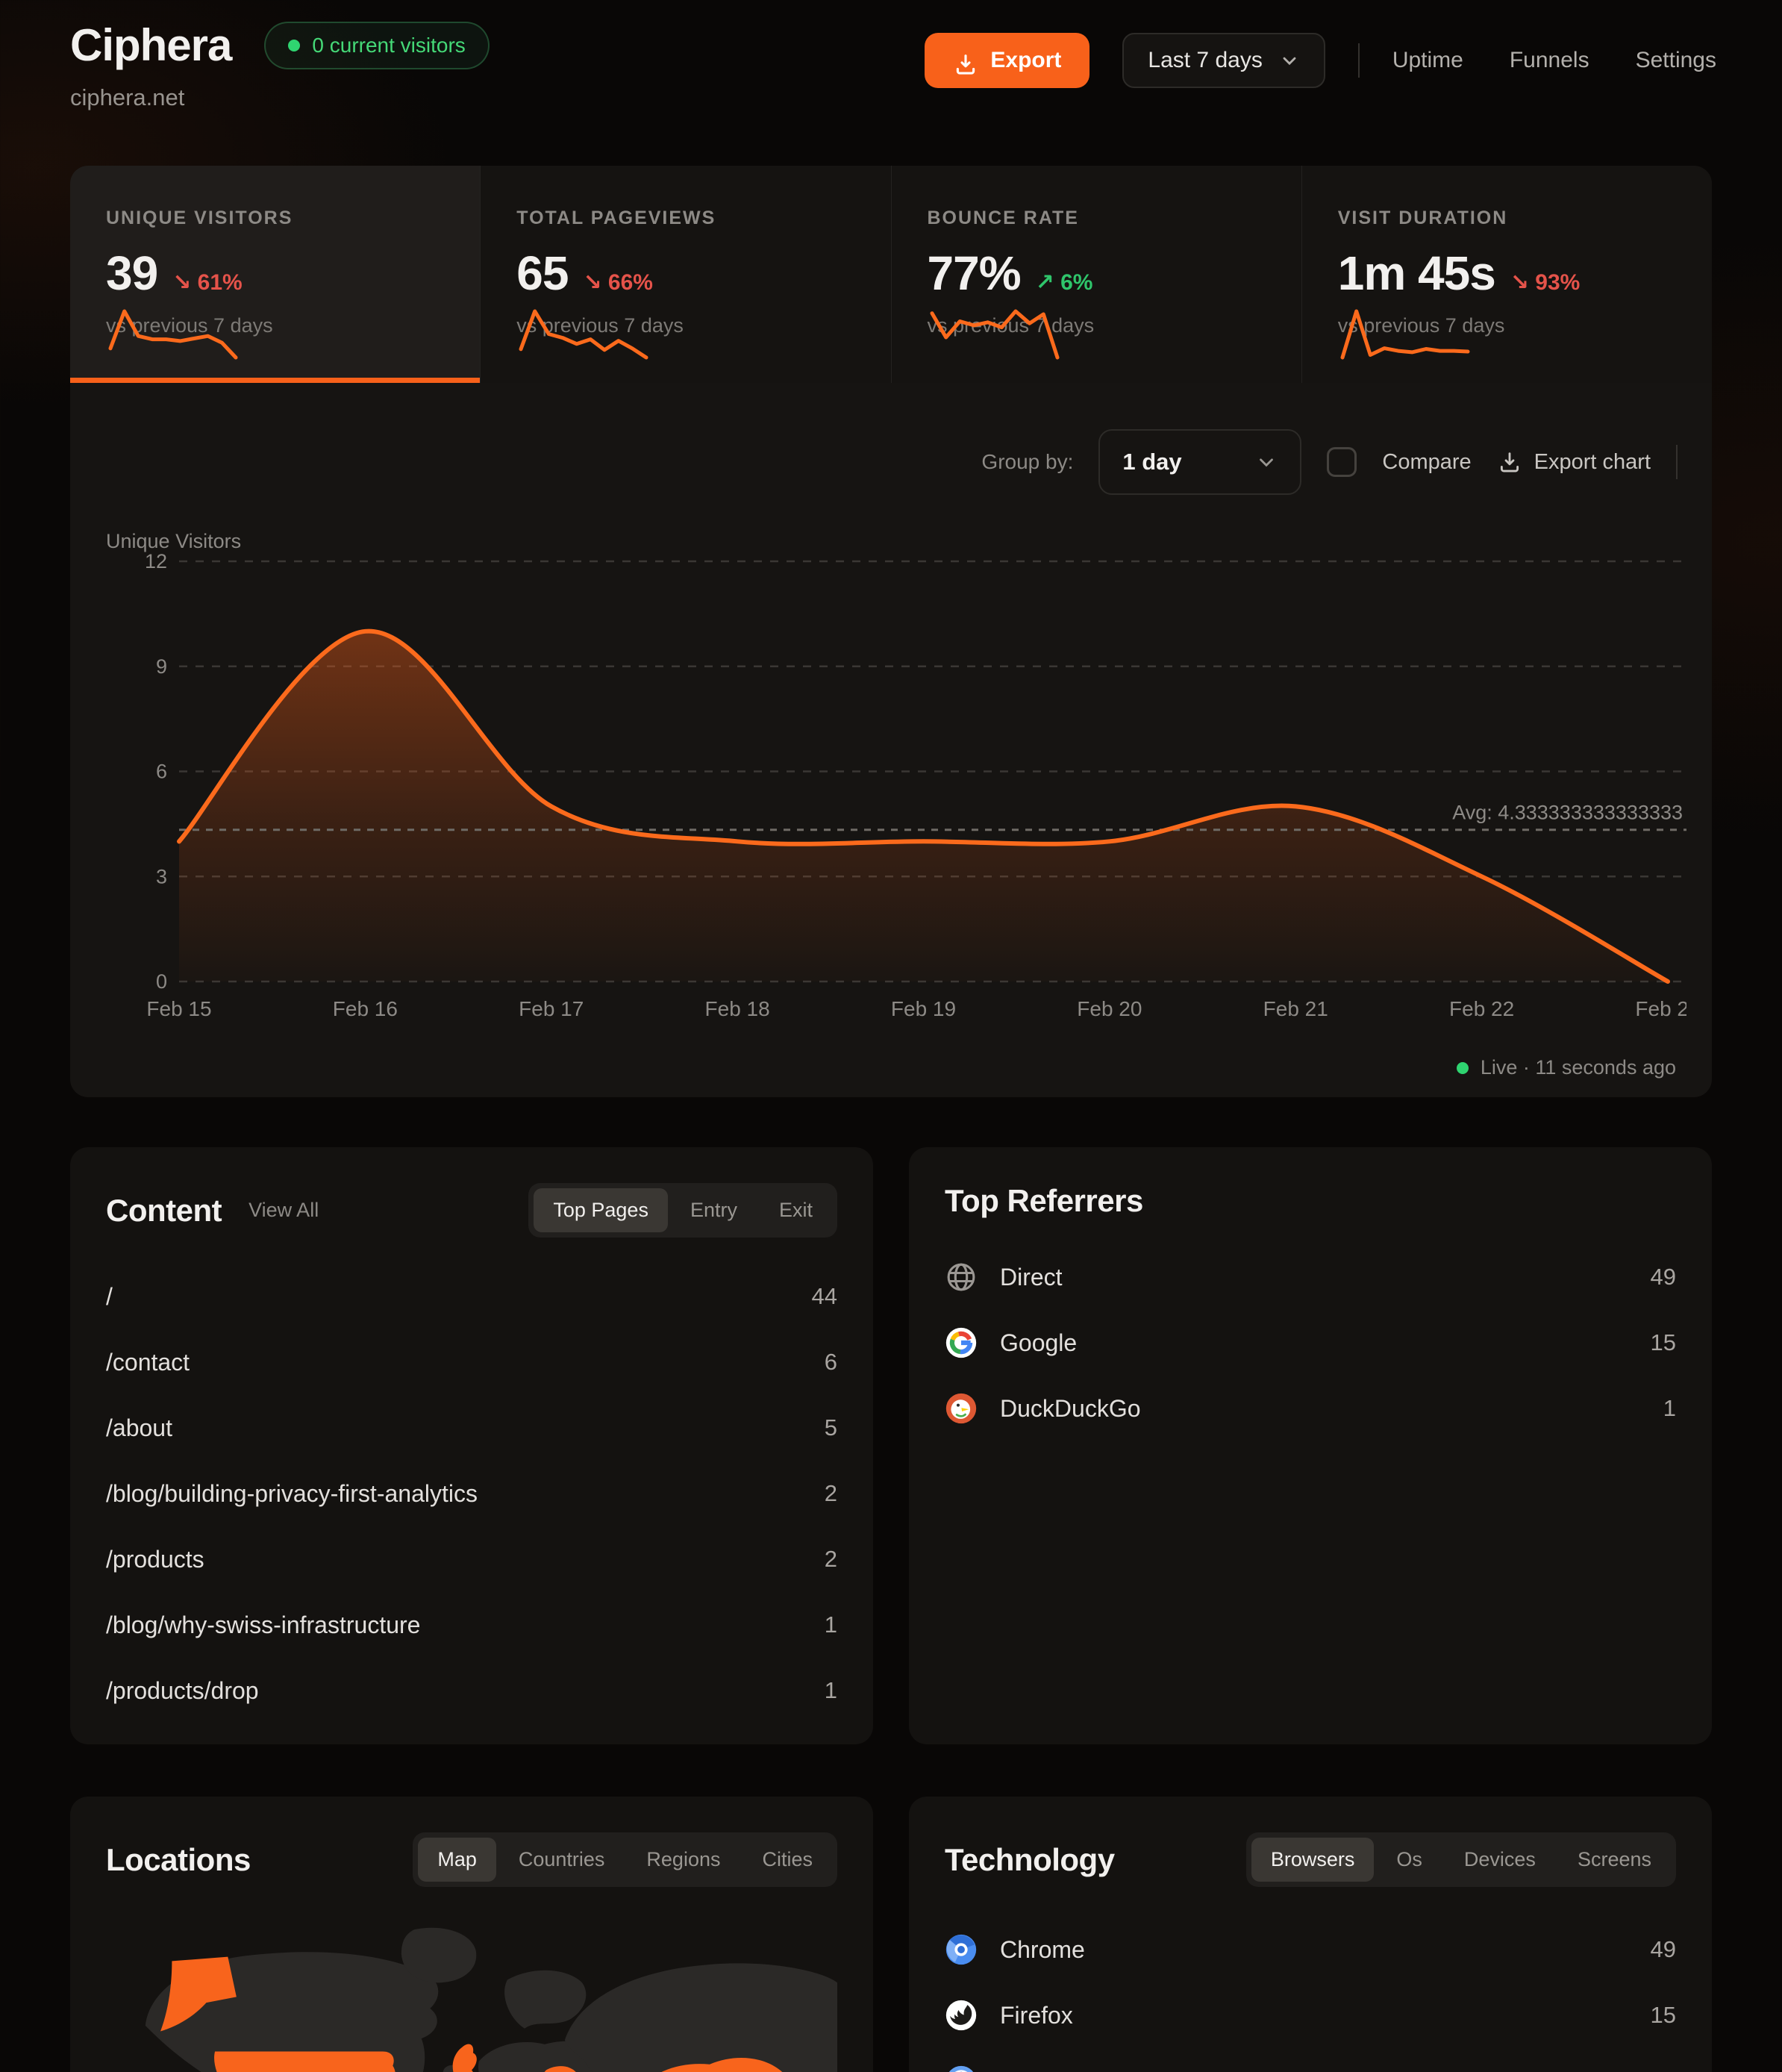  I want to click on content-row: /blog/why-swiss-infrastructure 1, so click(471, 1625).